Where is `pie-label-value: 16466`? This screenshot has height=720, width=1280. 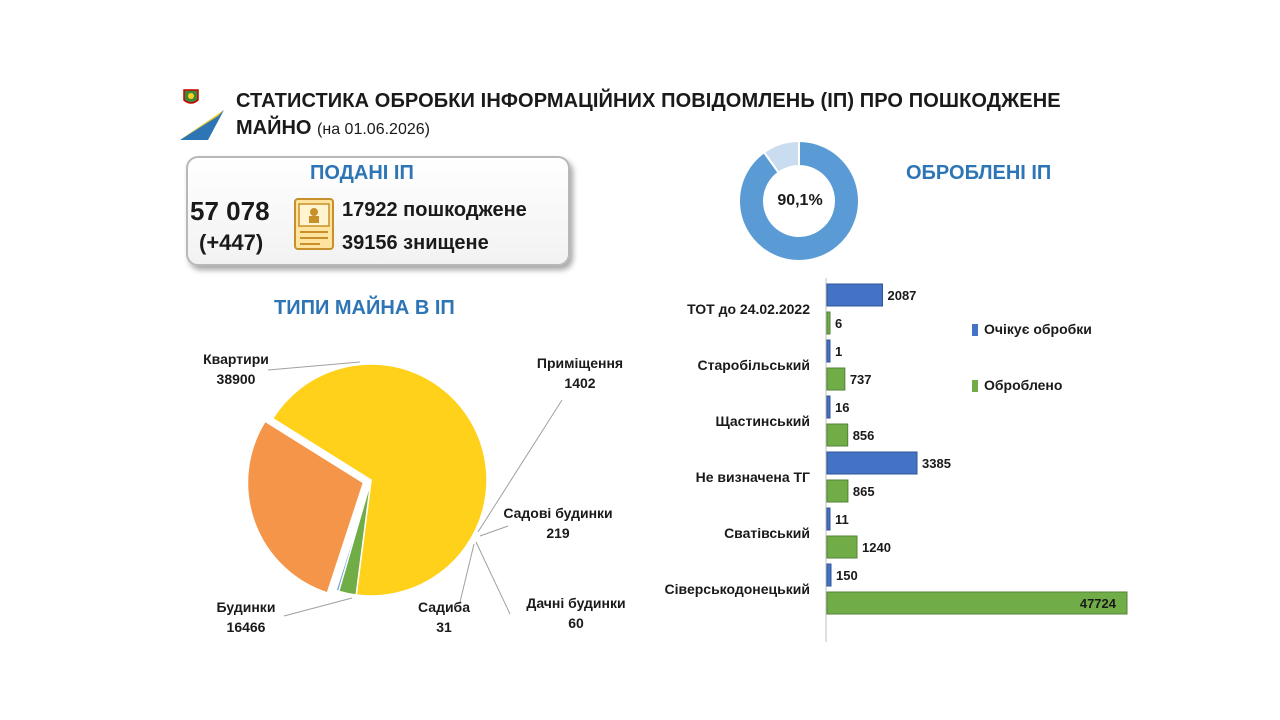 pie-label-value: 16466 is located at coordinates (246, 627).